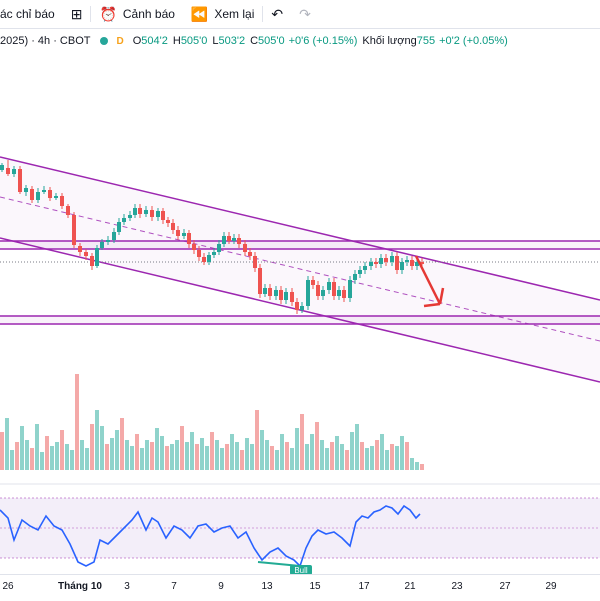 The image size is (600, 601). I want to click on alerts-button: ⏰ Cảnh báo, so click(136, 14).